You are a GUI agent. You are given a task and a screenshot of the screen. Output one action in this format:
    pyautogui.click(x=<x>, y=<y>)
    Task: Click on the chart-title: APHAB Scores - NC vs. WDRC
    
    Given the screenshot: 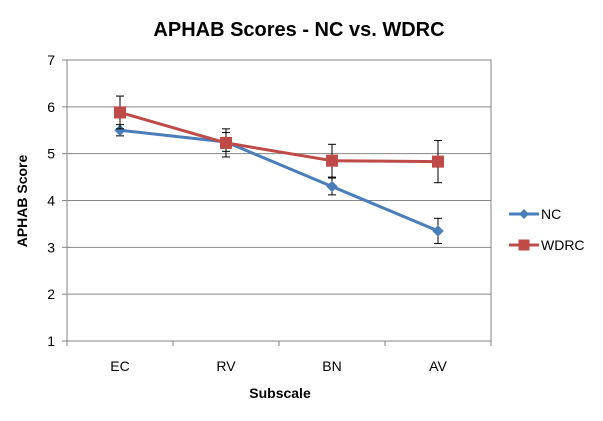 What is the action you would take?
    pyautogui.click(x=298, y=30)
    